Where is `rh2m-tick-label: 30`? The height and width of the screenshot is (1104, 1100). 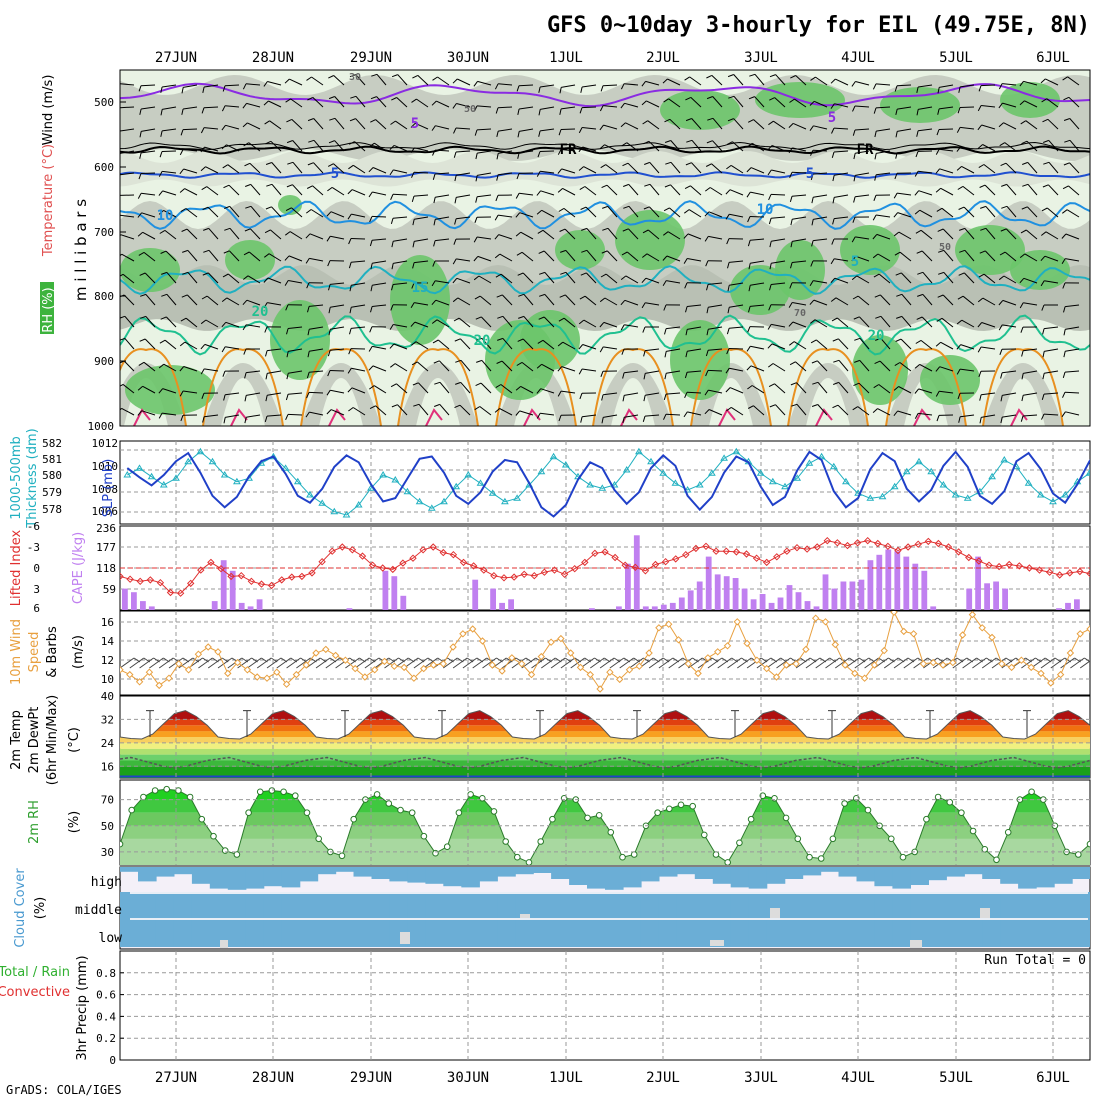 rh2m-tick-label: 30 is located at coordinates (107, 852).